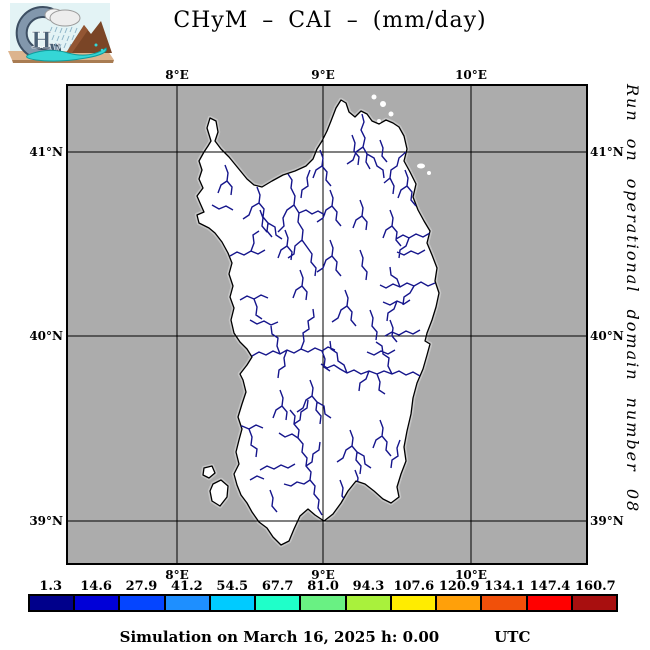 The height and width of the screenshot is (650, 650). What do you see at coordinates (368, 586) in the screenshot?
I see `colorbar-tick-label: 94.3` at bounding box center [368, 586].